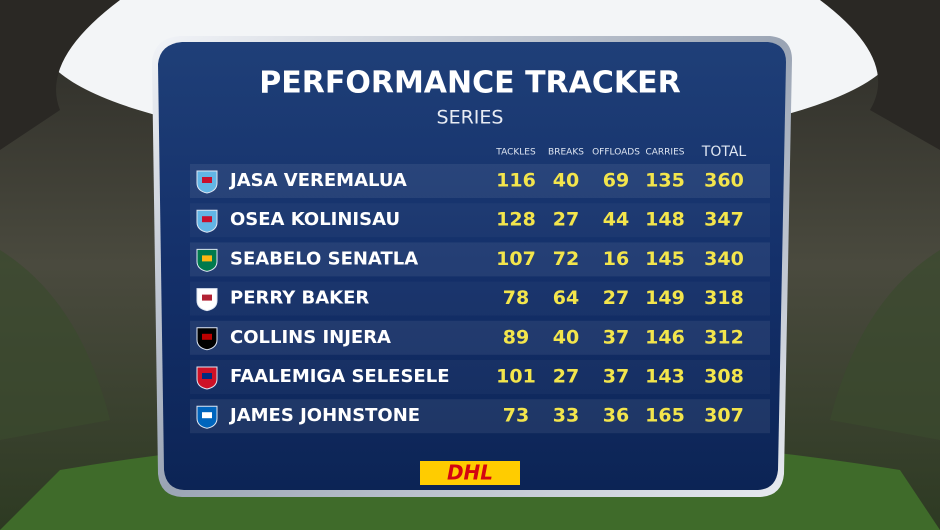  I want to click on stat-value: 149, so click(665, 298).